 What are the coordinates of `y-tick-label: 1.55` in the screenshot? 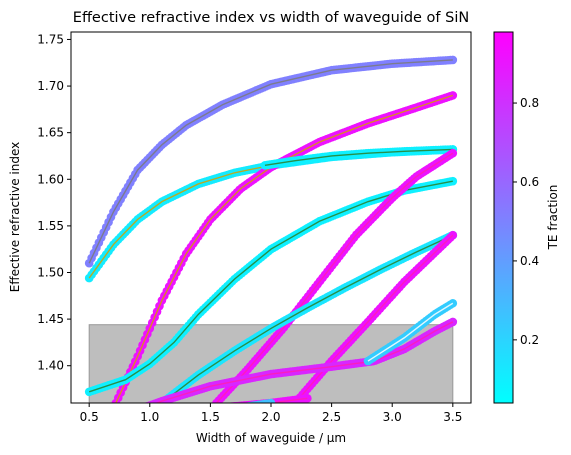 It's located at (50, 226).